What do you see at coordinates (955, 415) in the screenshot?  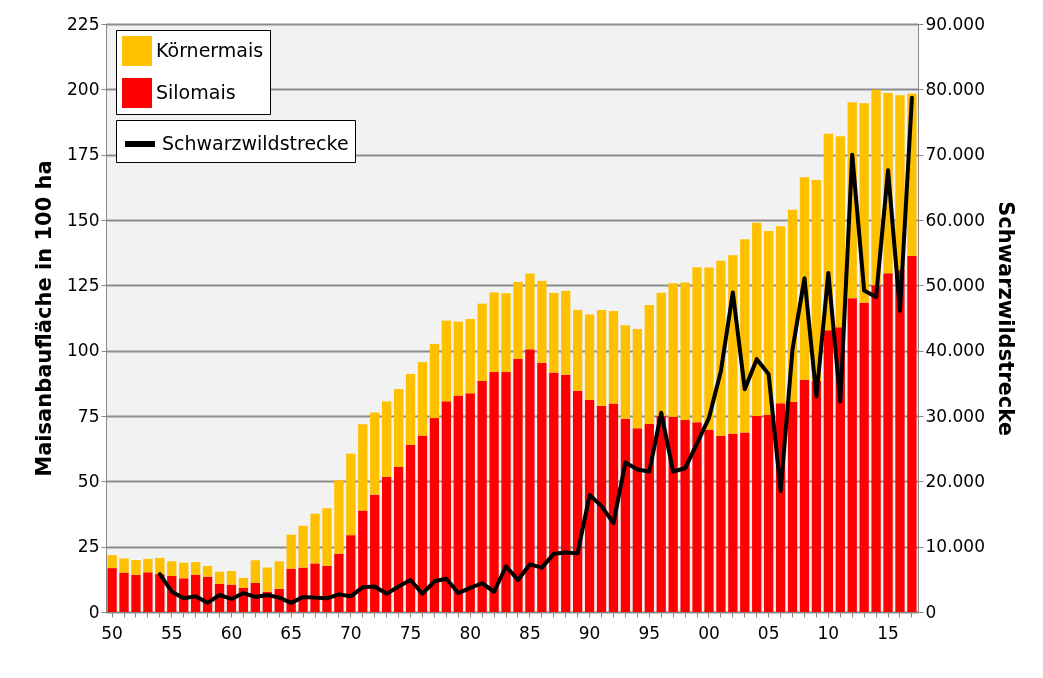 I see `y2-tick-label: 30.000` at bounding box center [955, 415].